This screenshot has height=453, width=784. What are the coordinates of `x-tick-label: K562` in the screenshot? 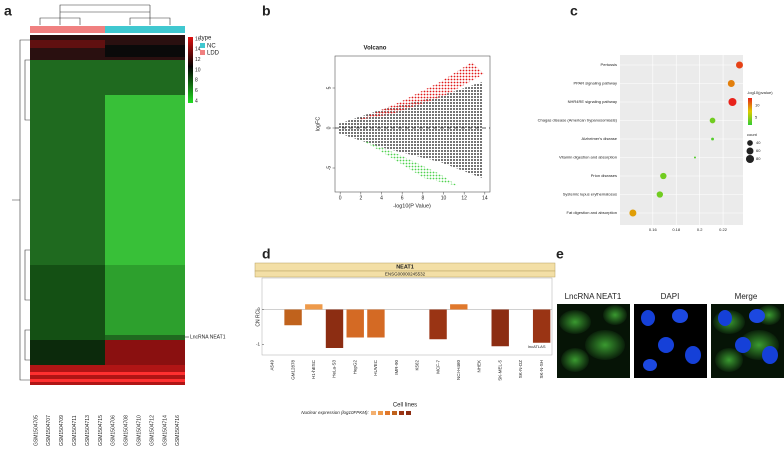 It's located at (417, 365).